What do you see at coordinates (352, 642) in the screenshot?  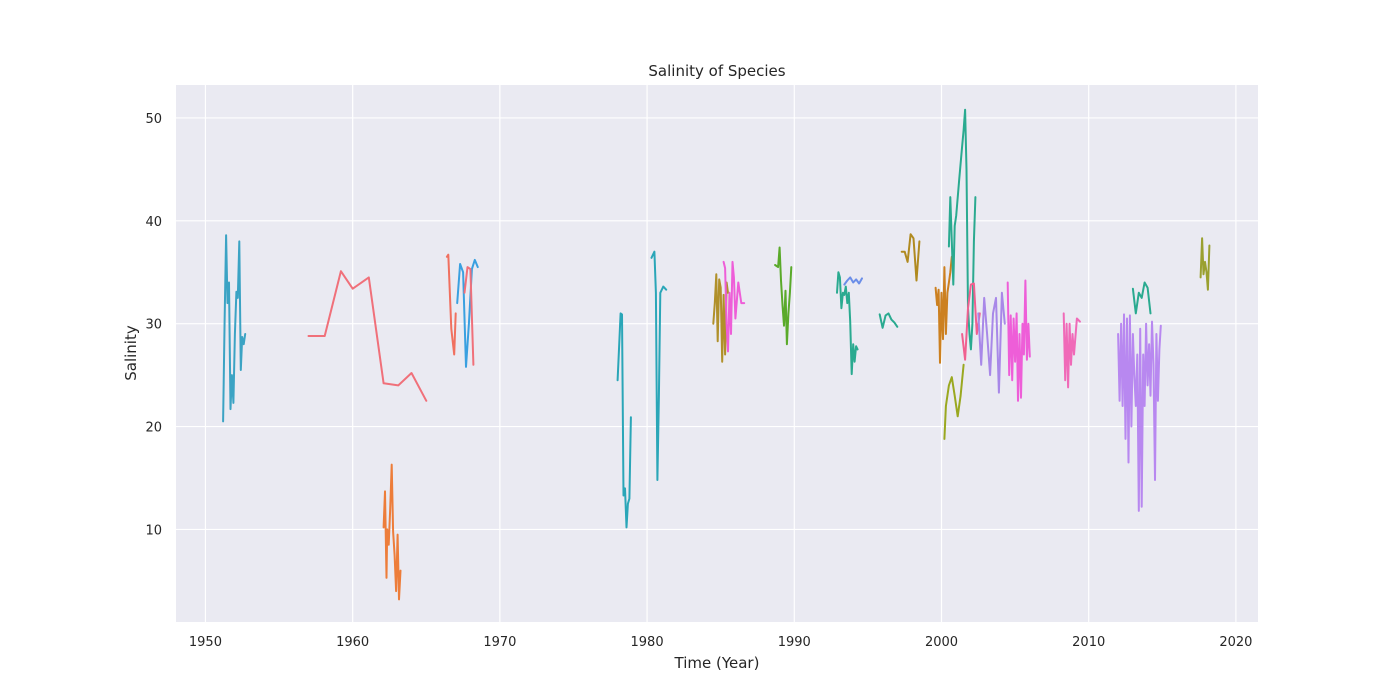 I see `x-tick-label: 1960` at bounding box center [352, 642].